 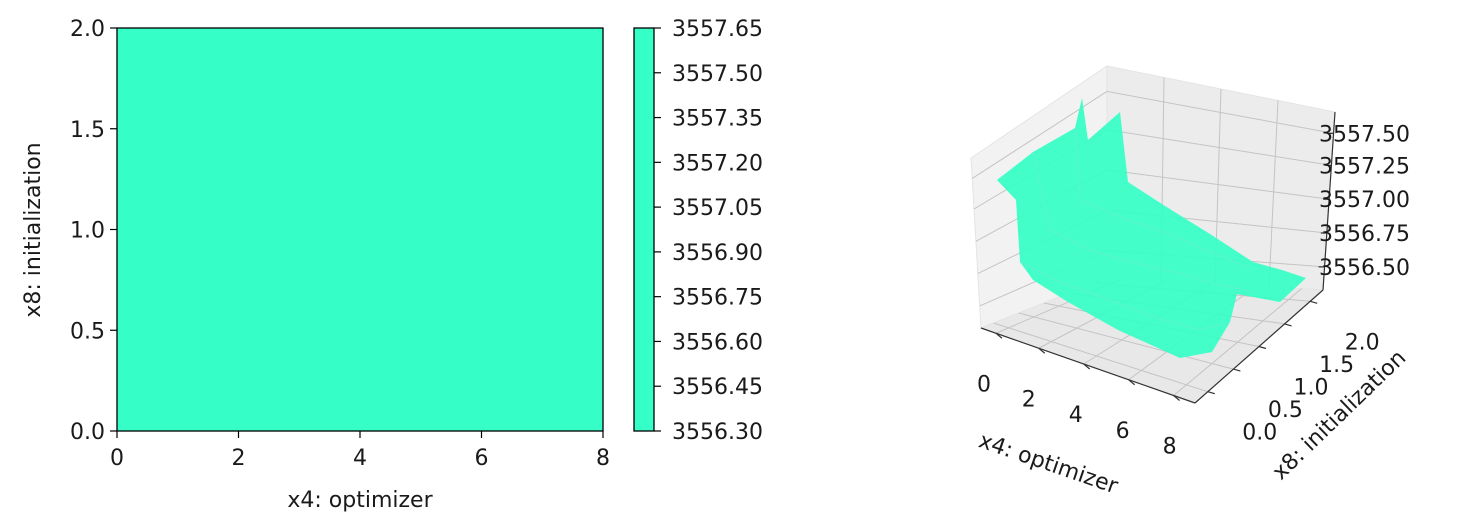 I want to click on y-tick-label: 0.0, so click(x=87, y=432).